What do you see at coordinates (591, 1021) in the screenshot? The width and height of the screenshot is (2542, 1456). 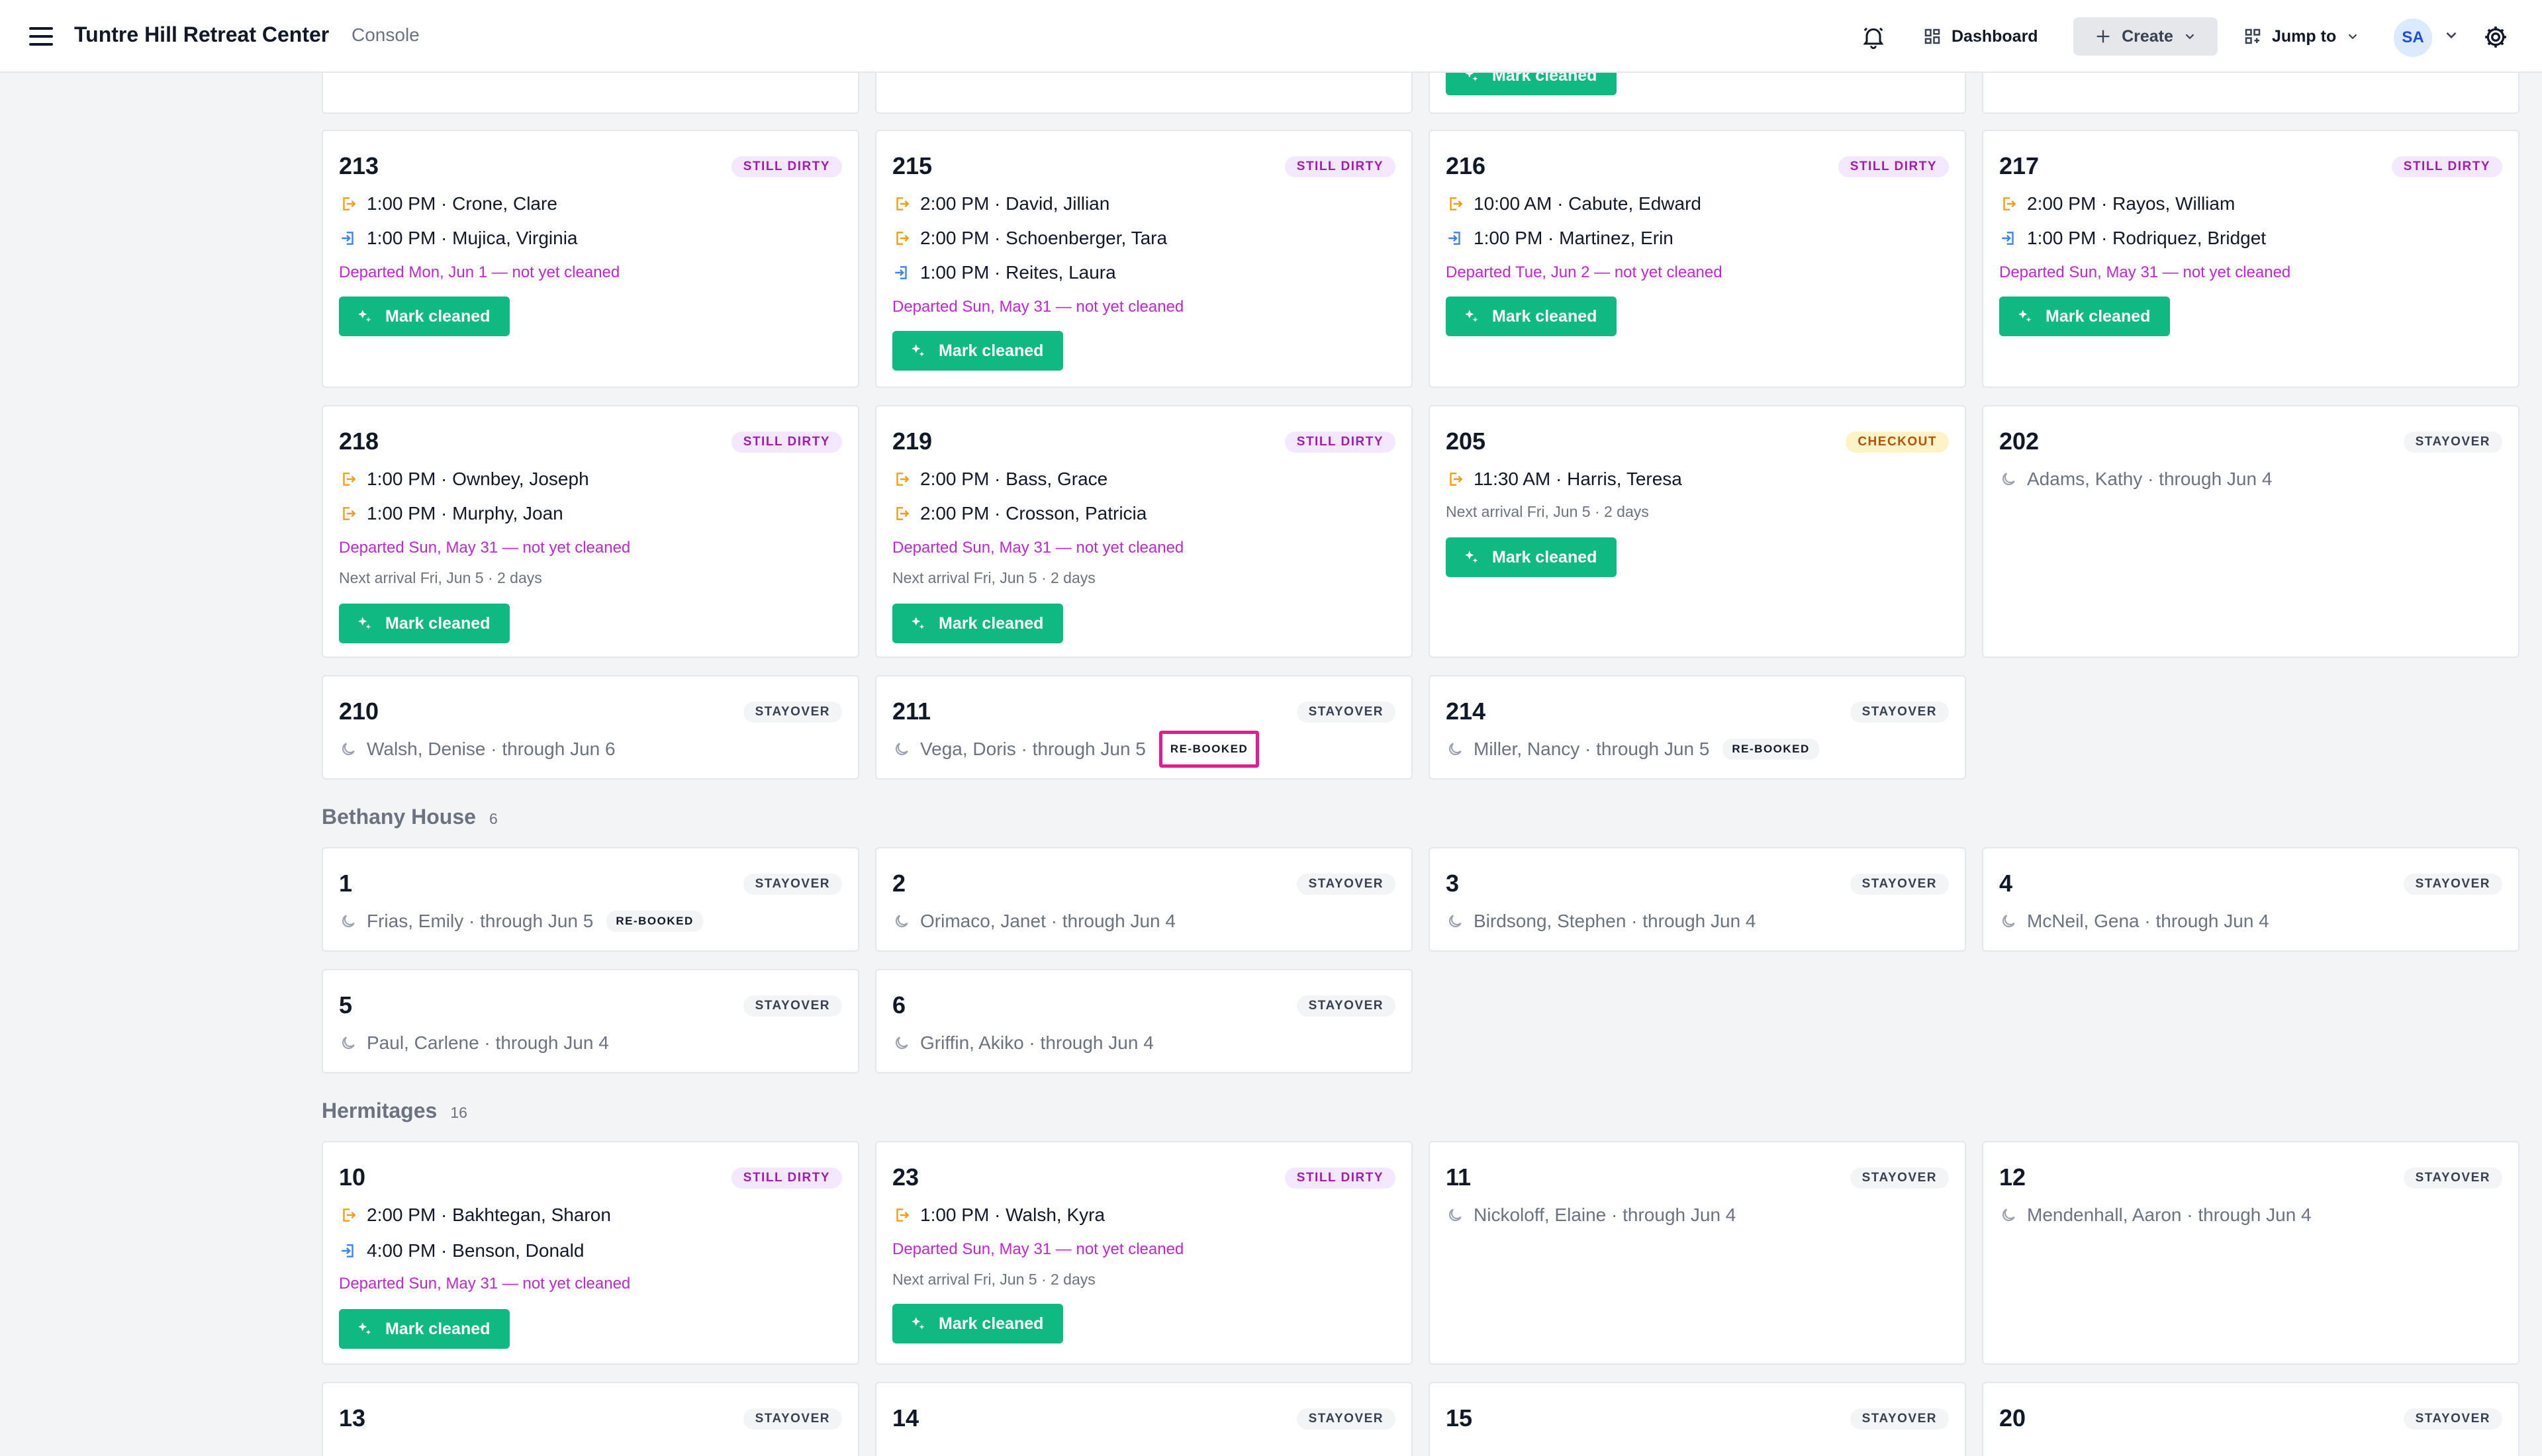 I see `room-card-5: 5 STAYOVER Paul, Carlene · through Jun 4` at bounding box center [591, 1021].